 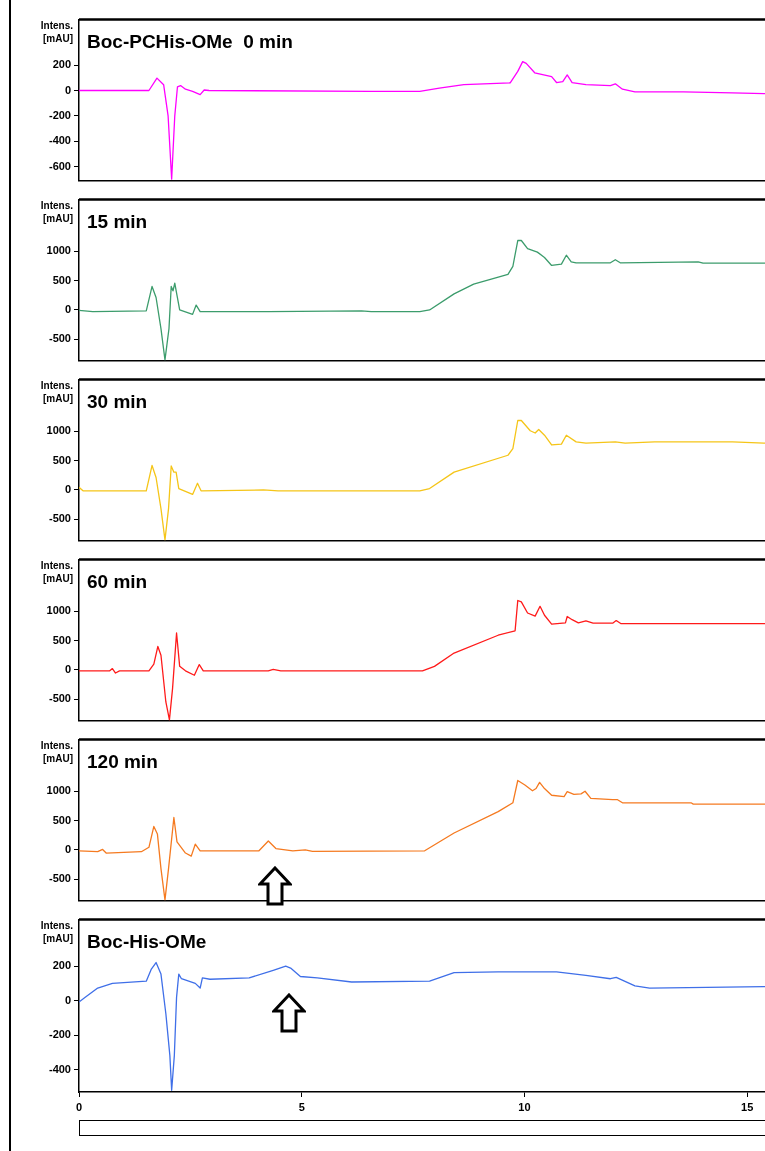 I want to click on x-tick-label: 0, so click(x=79, y=1106).